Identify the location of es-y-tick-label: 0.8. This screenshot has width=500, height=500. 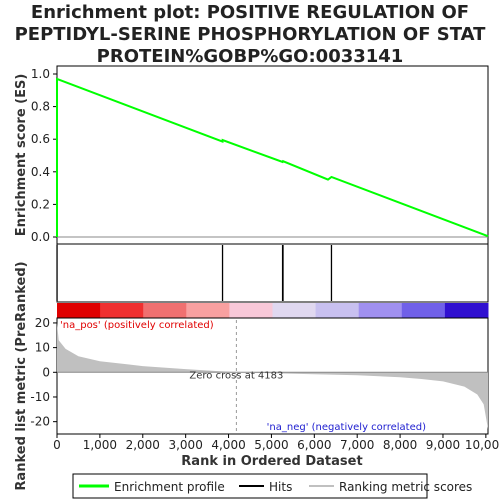
(40, 107).